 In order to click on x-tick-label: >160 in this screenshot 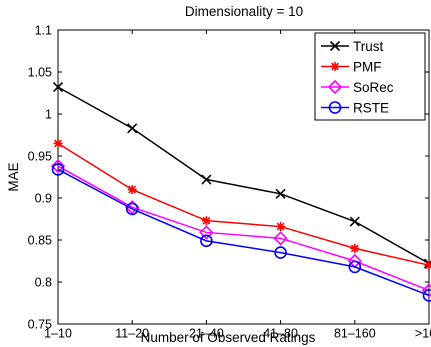, I will do `click(423, 334)`.